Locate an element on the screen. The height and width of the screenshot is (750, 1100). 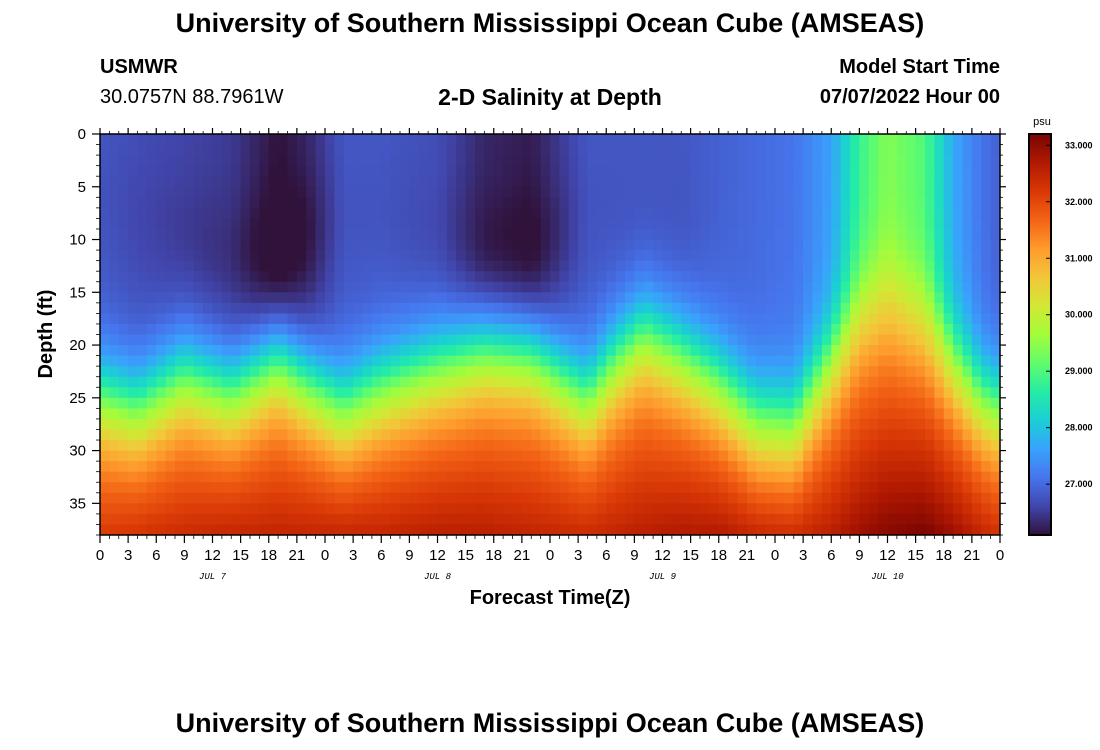
x-tick-label: 12 is located at coordinates (662, 555).